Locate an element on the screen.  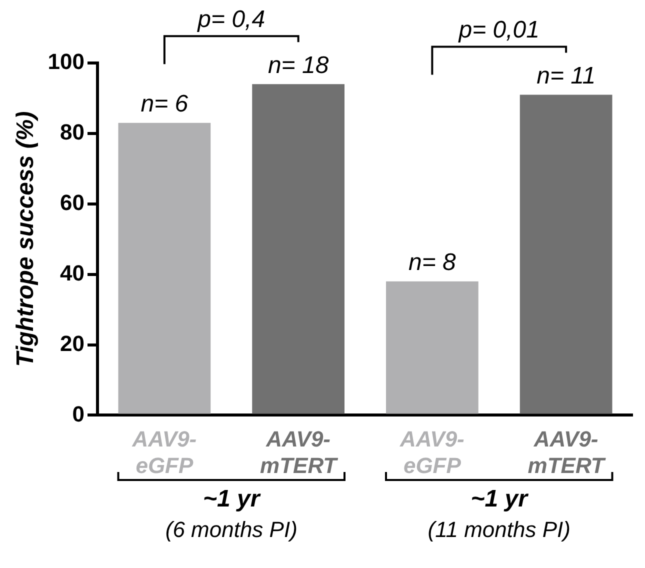
annotation: n= 8 is located at coordinates (432, 262).